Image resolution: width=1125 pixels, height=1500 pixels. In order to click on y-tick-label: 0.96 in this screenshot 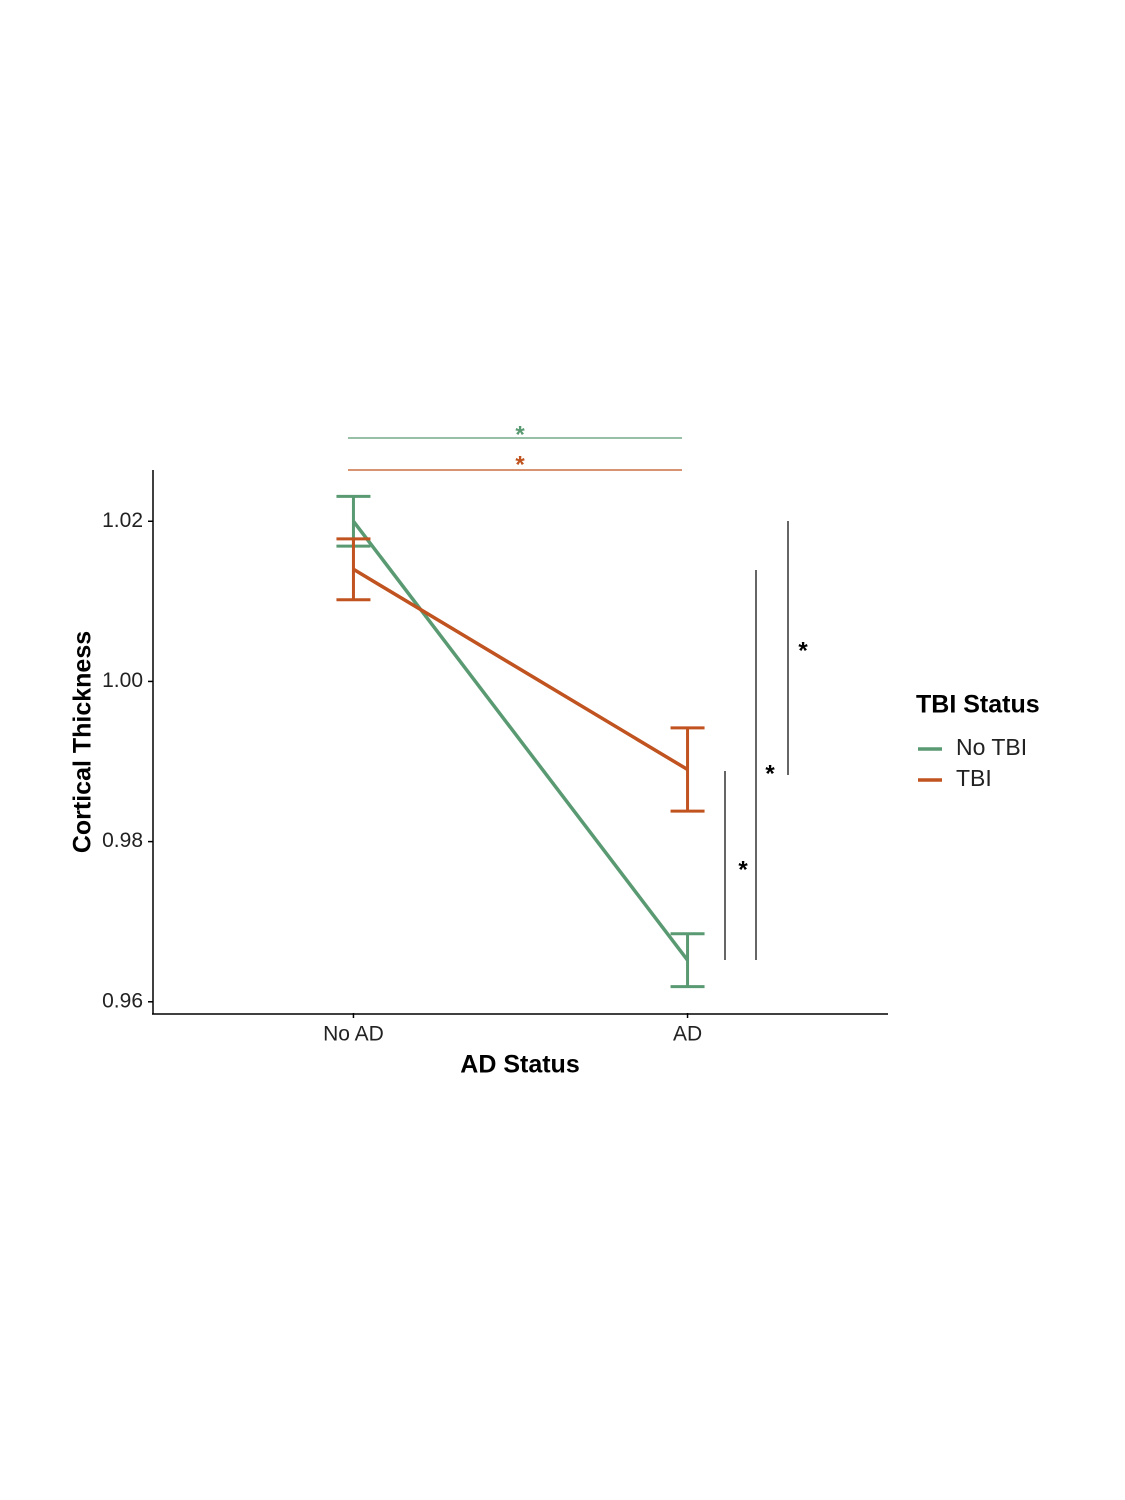, I will do `click(122, 1000)`.